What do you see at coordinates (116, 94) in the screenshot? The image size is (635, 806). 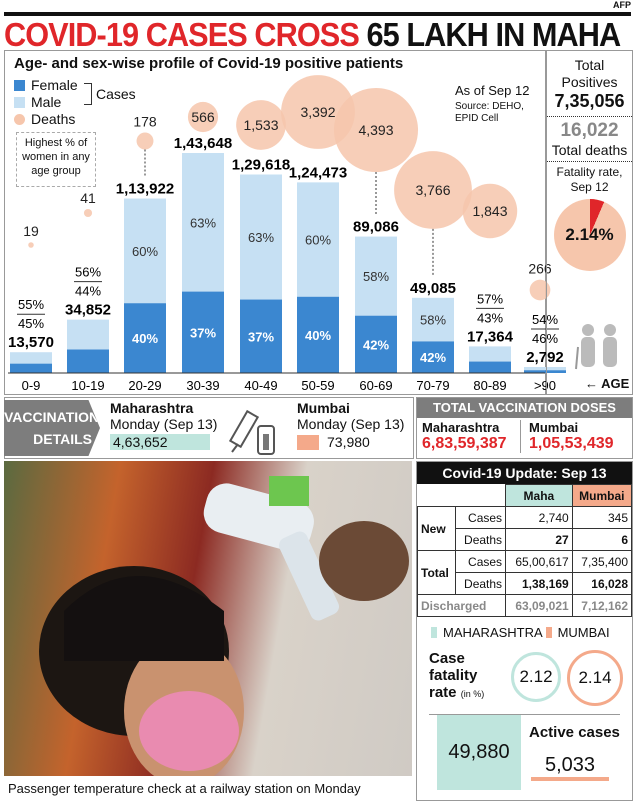 I see `legend-cases: Cases` at bounding box center [116, 94].